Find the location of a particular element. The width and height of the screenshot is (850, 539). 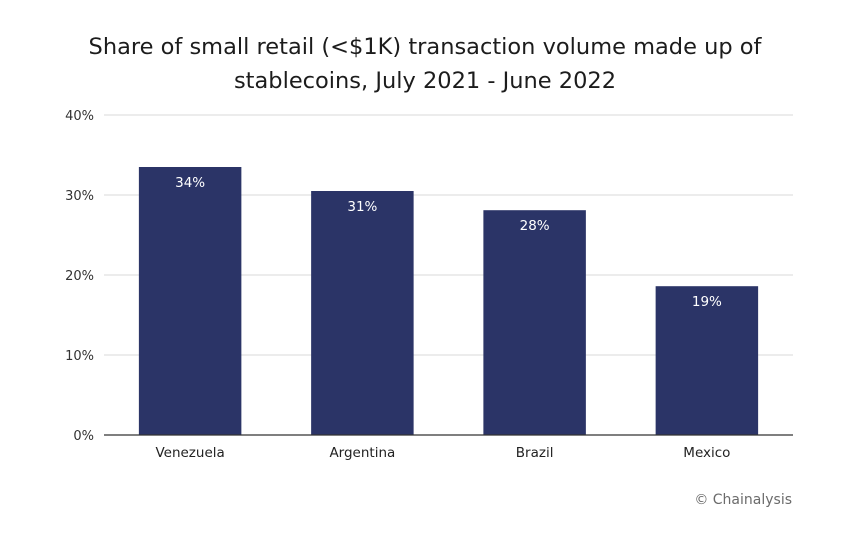

chart-title-line-2: stablecoins, July 2021 - June 2022 is located at coordinates (425, 81).